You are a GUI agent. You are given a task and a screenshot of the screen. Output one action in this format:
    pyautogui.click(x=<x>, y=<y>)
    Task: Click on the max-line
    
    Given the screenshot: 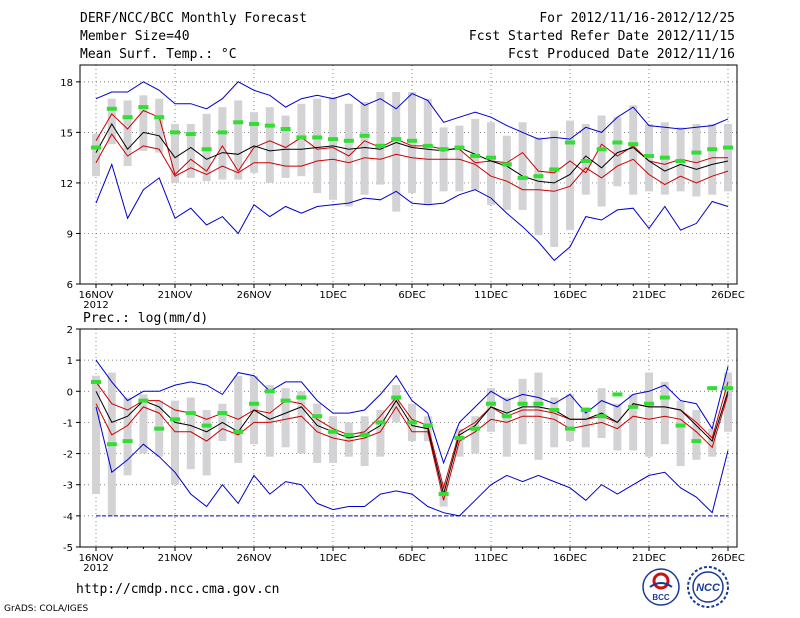 What is the action you would take?
    pyautogui.click(x=412, y=412)
    